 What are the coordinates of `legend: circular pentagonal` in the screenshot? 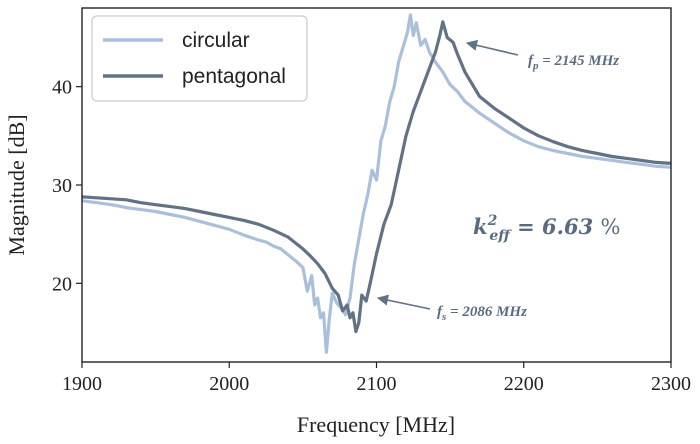 It's located at (199, 58).